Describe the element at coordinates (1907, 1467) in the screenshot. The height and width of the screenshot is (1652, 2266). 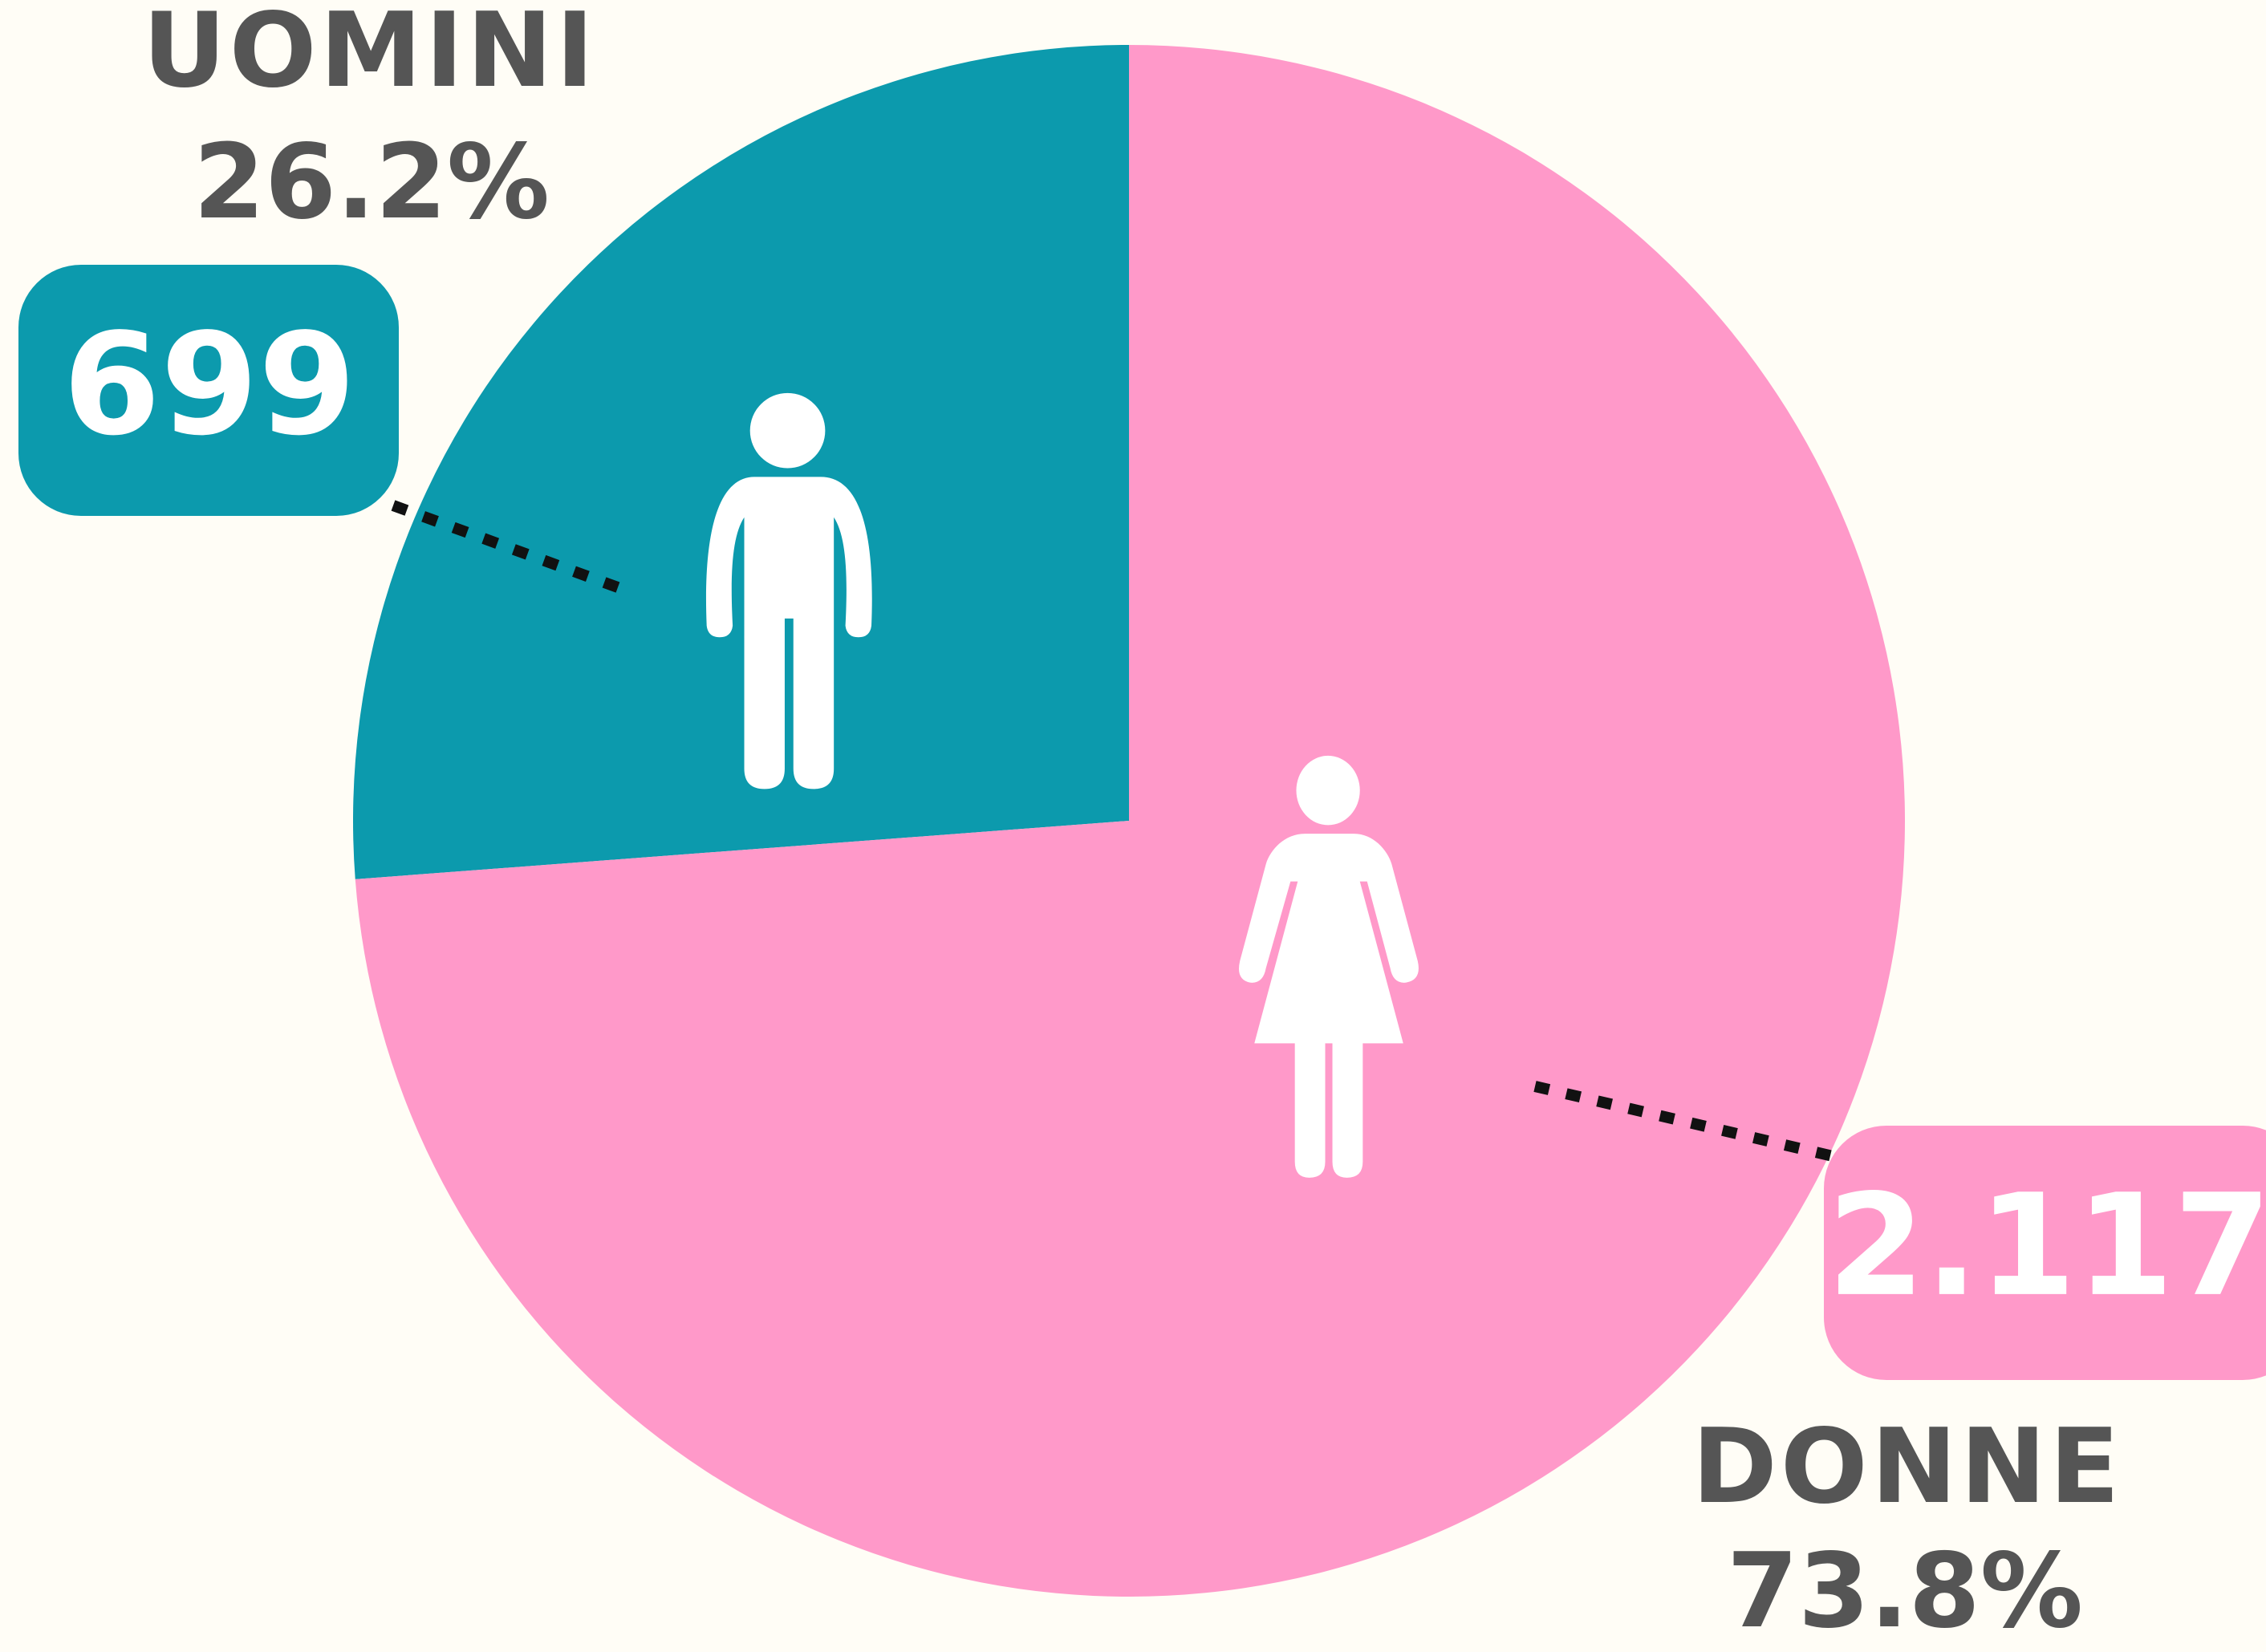
I see `category-label: DONNE` at that location.